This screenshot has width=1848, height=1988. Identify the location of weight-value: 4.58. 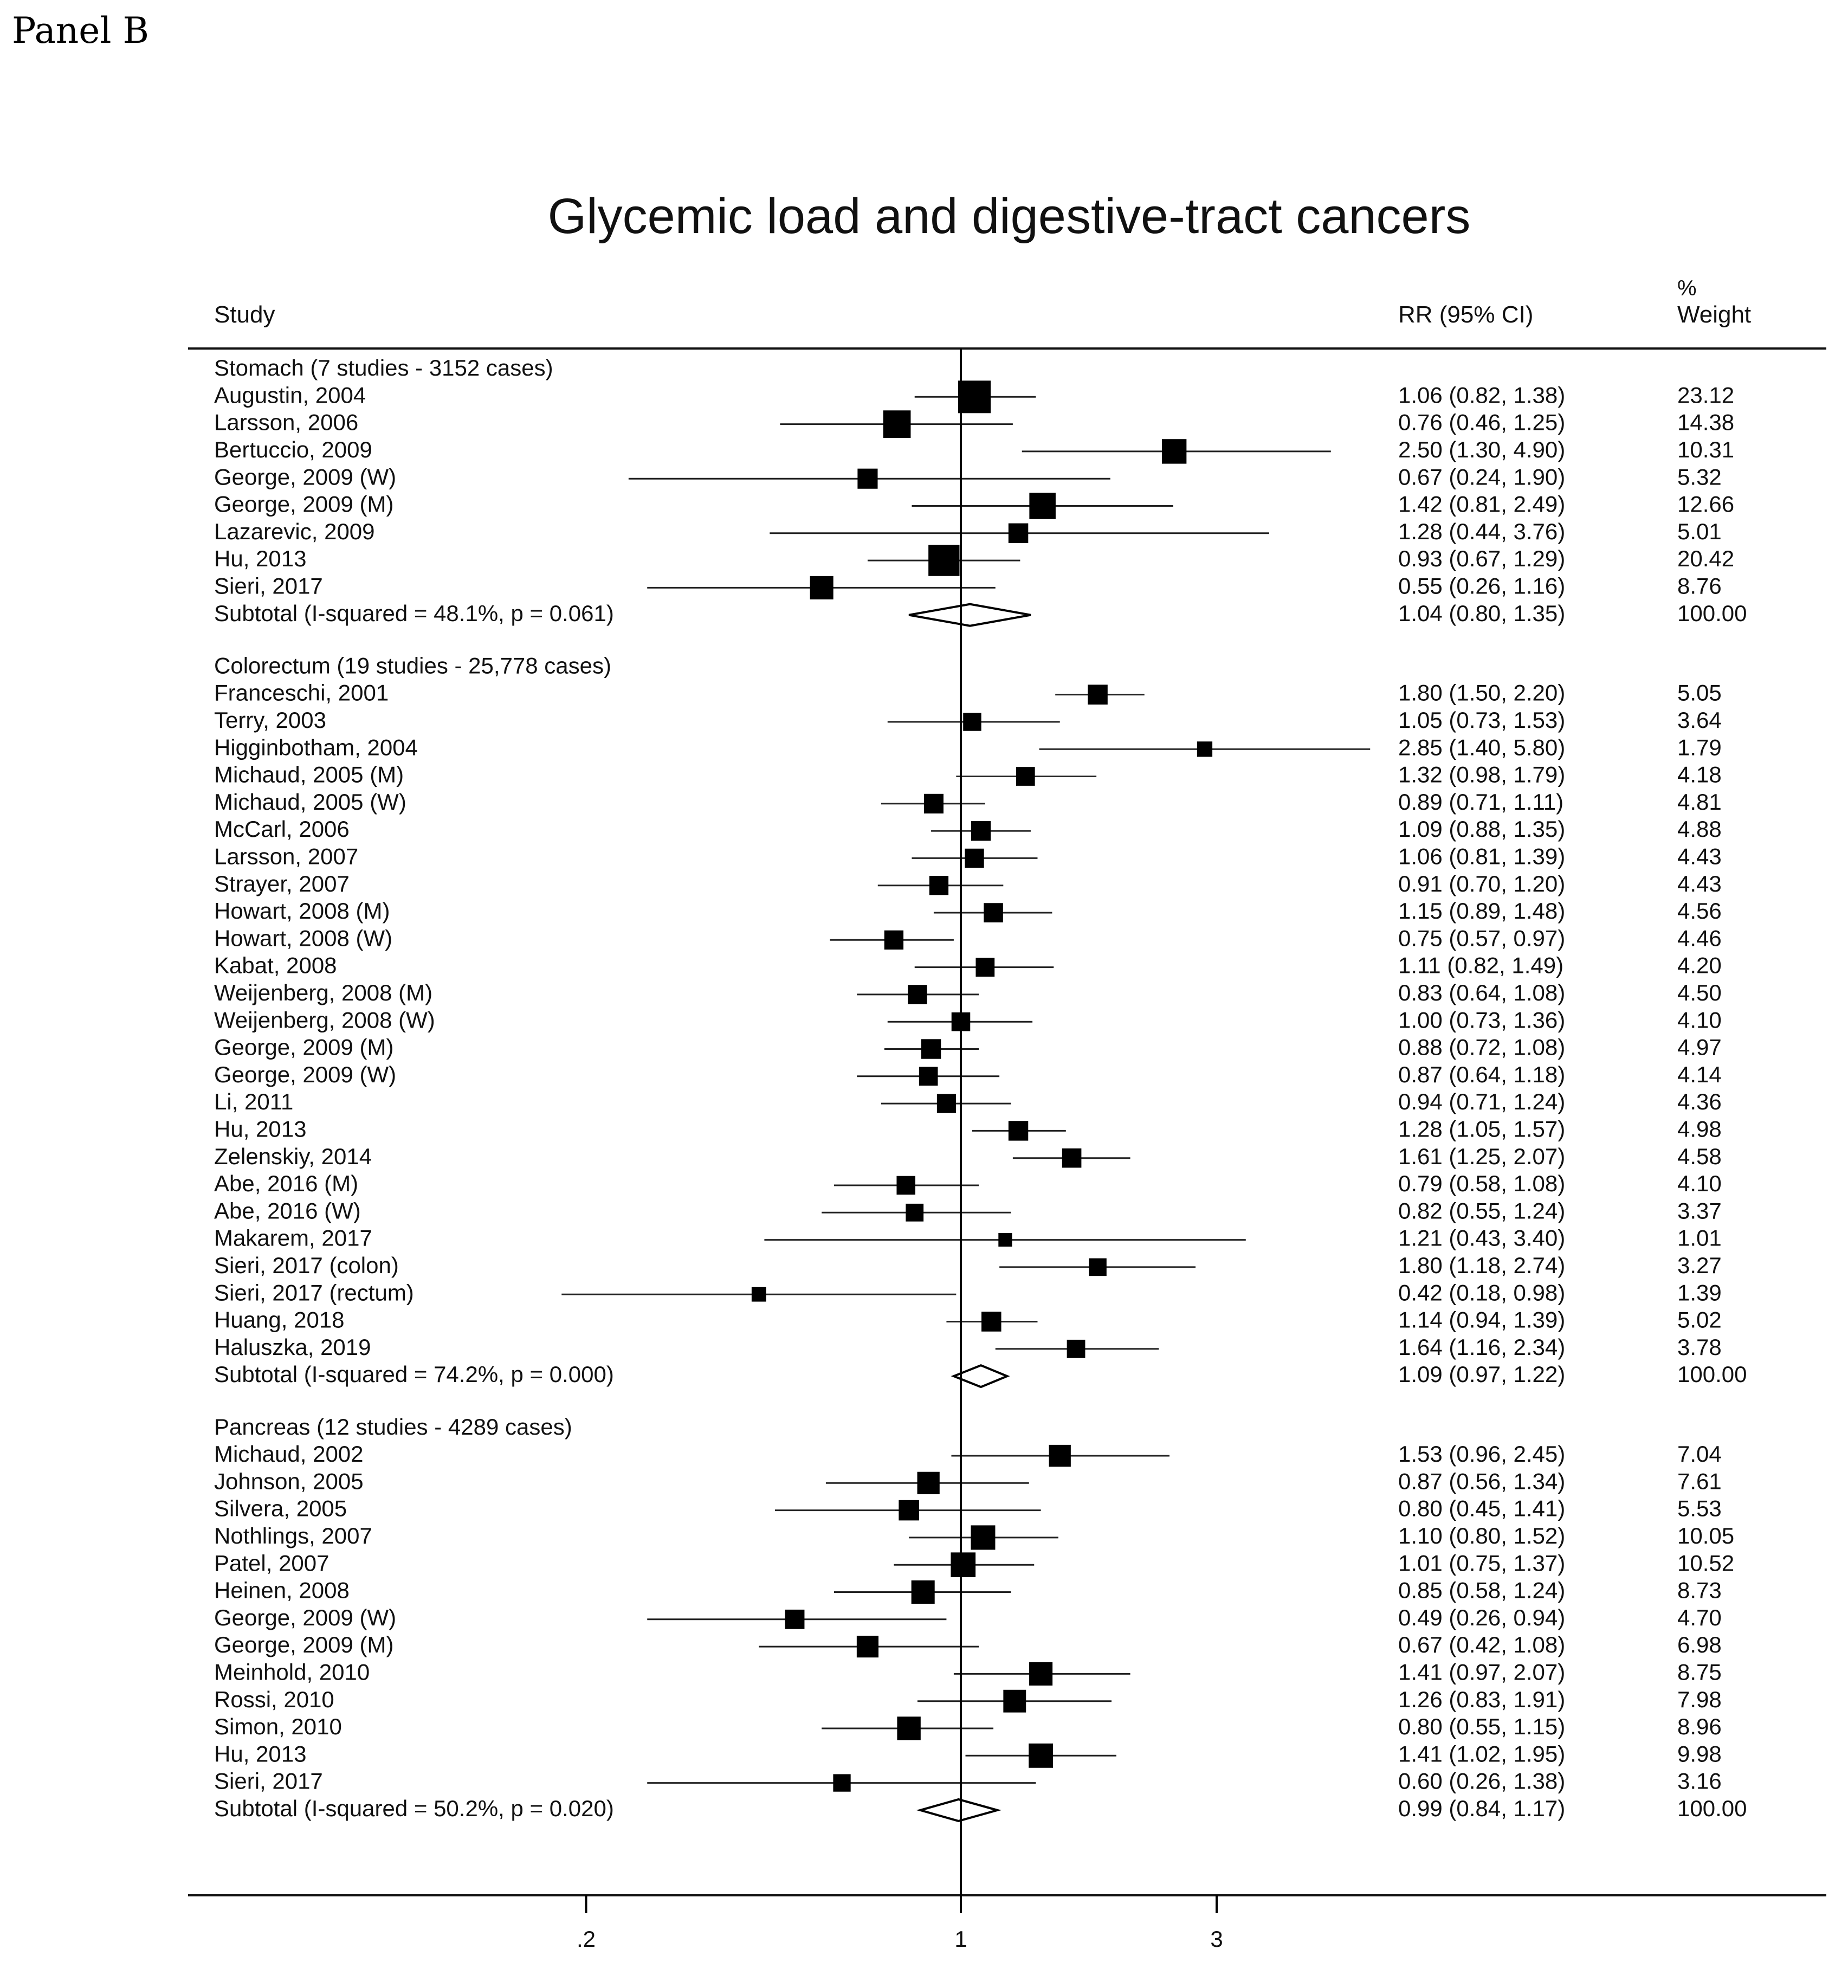
(1700, 1156).